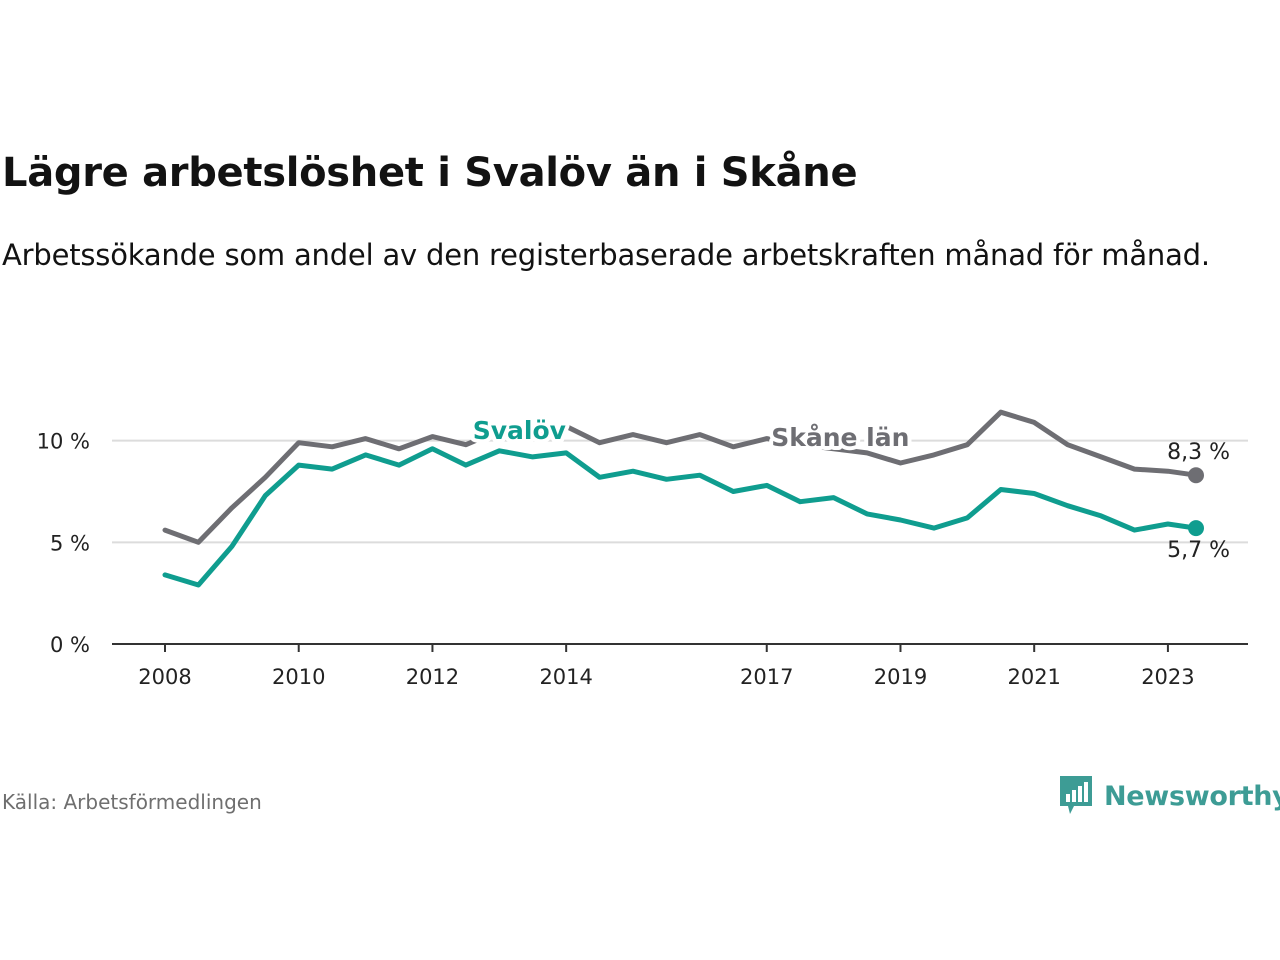 Image resolution: width=1280 pixels, height=960 pixels. What do you see at coordinates (766, 677) in the screenshot?
I see `x-tick-label: 2017` at bounding box center [766, 677].